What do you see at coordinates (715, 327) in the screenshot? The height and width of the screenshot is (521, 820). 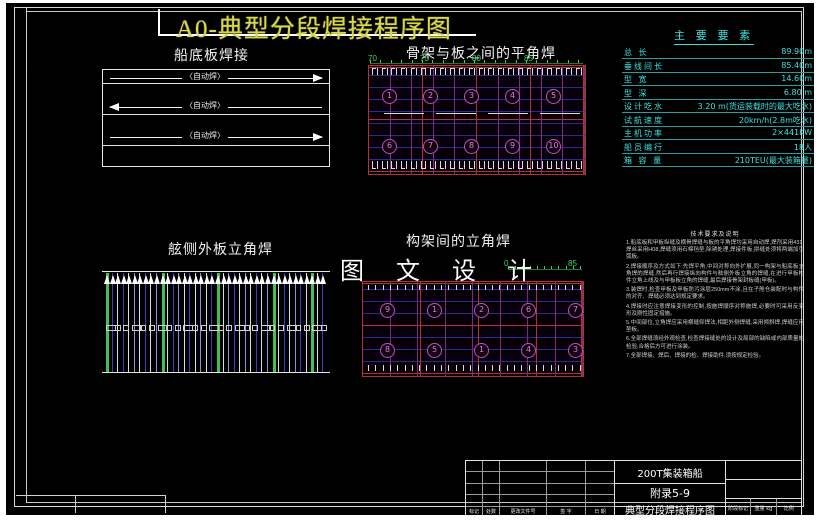 I see `note-item: 5.中间部位,立角焊应采用横缝仰焊法,相距外侧焊缝,采用倾斜焊,焊缝应用垫板。` at bounding box center [715, 327].